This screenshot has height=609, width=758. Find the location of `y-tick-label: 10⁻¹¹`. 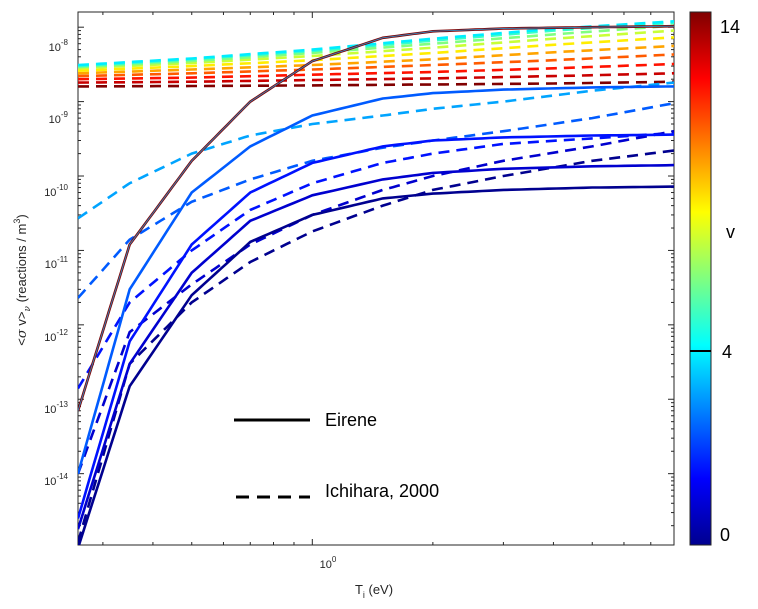

y-tick-label: 10⁻¹¹ is located at coordinates (57, 263).